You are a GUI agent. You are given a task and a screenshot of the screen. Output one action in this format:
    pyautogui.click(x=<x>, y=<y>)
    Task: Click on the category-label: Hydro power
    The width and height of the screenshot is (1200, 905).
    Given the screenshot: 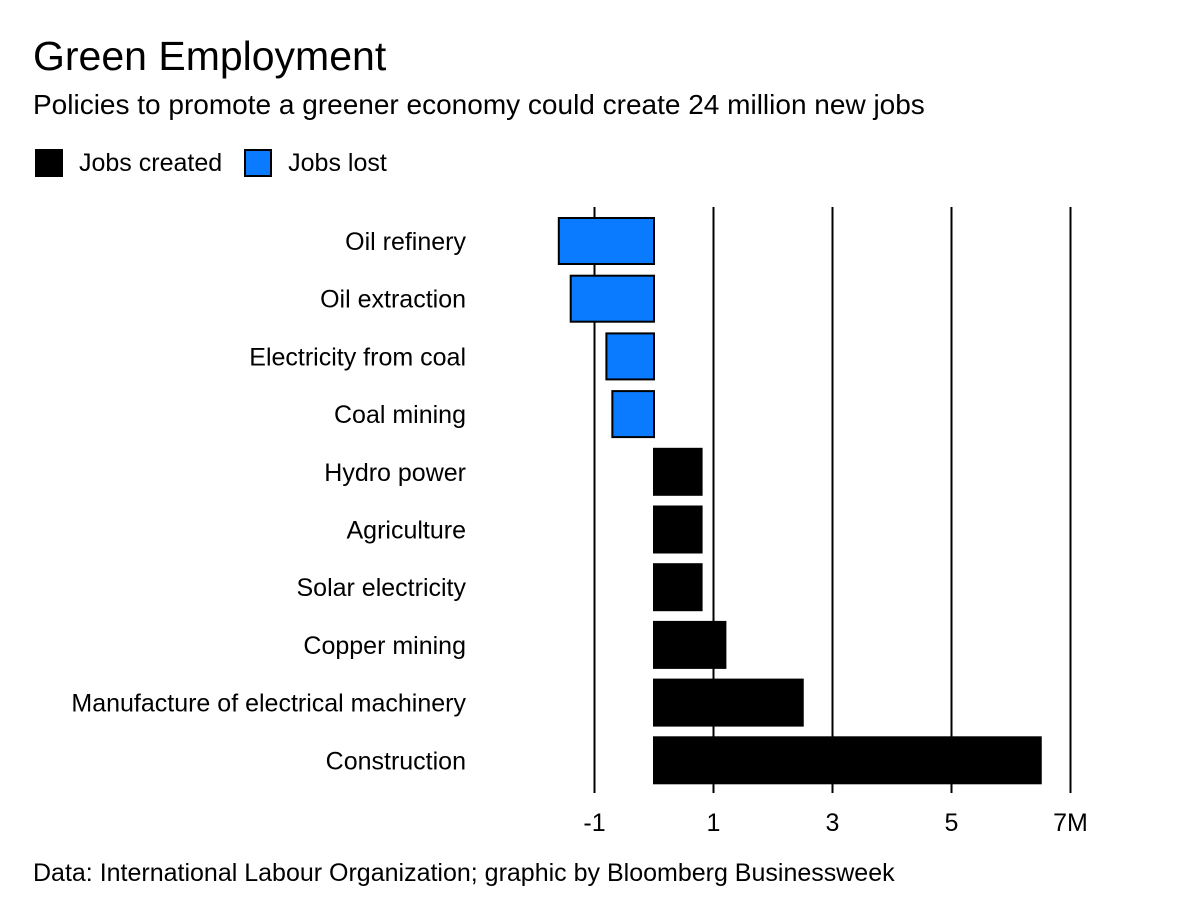 What is the action you would take?
    pyautogui.click(x=395, y=473)
    